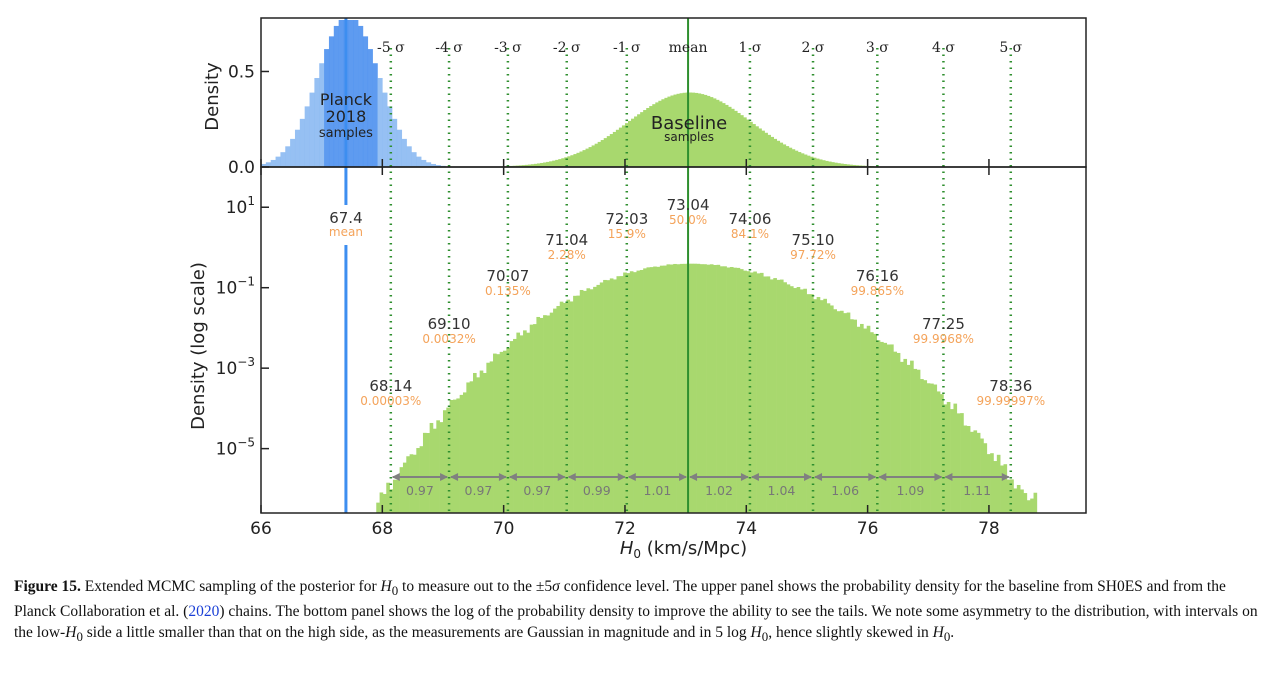 The image size is (1268, 674). What do you see at coordinates (346, 133) in the screenshot?
I see `planck-label: samples` at bounding box center [346, 133].